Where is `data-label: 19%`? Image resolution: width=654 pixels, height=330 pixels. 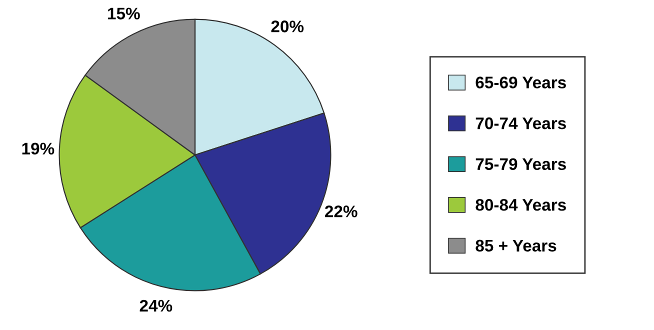 data-label: 19% is located at coordinates (38, 148).